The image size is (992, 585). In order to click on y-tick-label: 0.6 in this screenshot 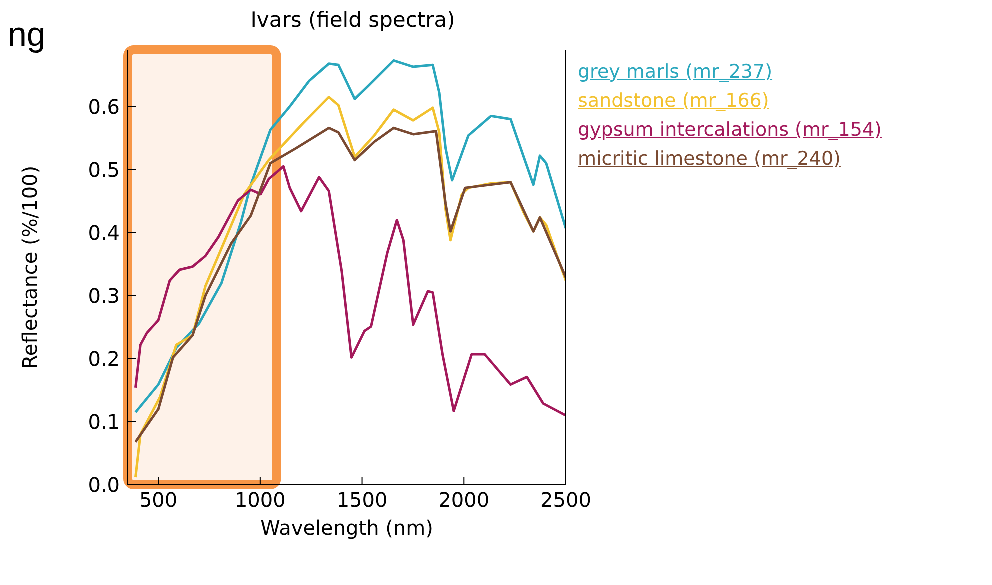, I will do `click(104, 106)`.